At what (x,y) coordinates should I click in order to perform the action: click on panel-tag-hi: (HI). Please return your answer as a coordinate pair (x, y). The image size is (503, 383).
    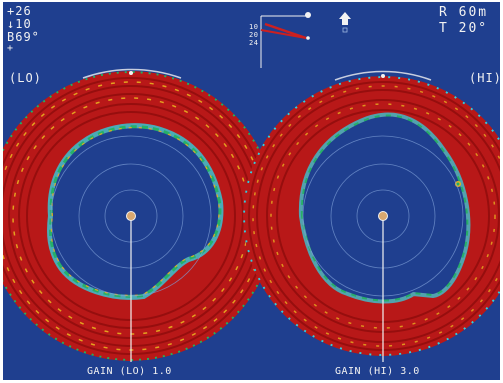
    Looking at the image, I should click on (484, 78).